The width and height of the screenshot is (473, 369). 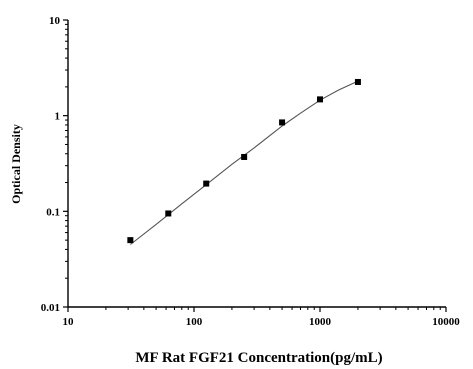 I want to click on y-axis-ticks: 0.01 0.1 1 10, so click(x=54, y=164).